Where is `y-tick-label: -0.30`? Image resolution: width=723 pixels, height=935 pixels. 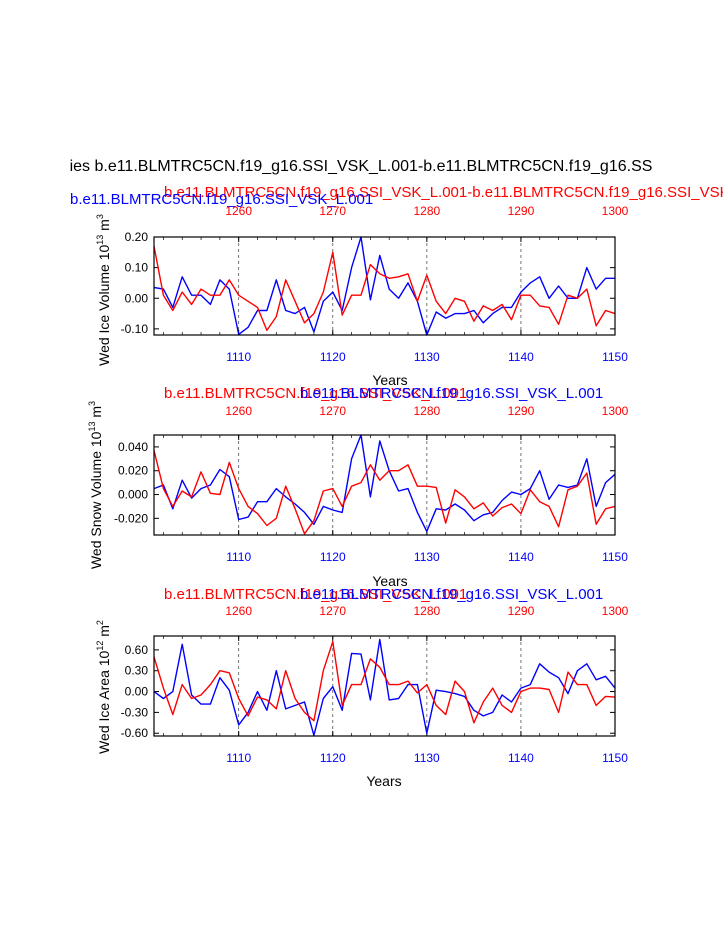
y-tick-label: -0.30 is located at coordinates (135, 712).